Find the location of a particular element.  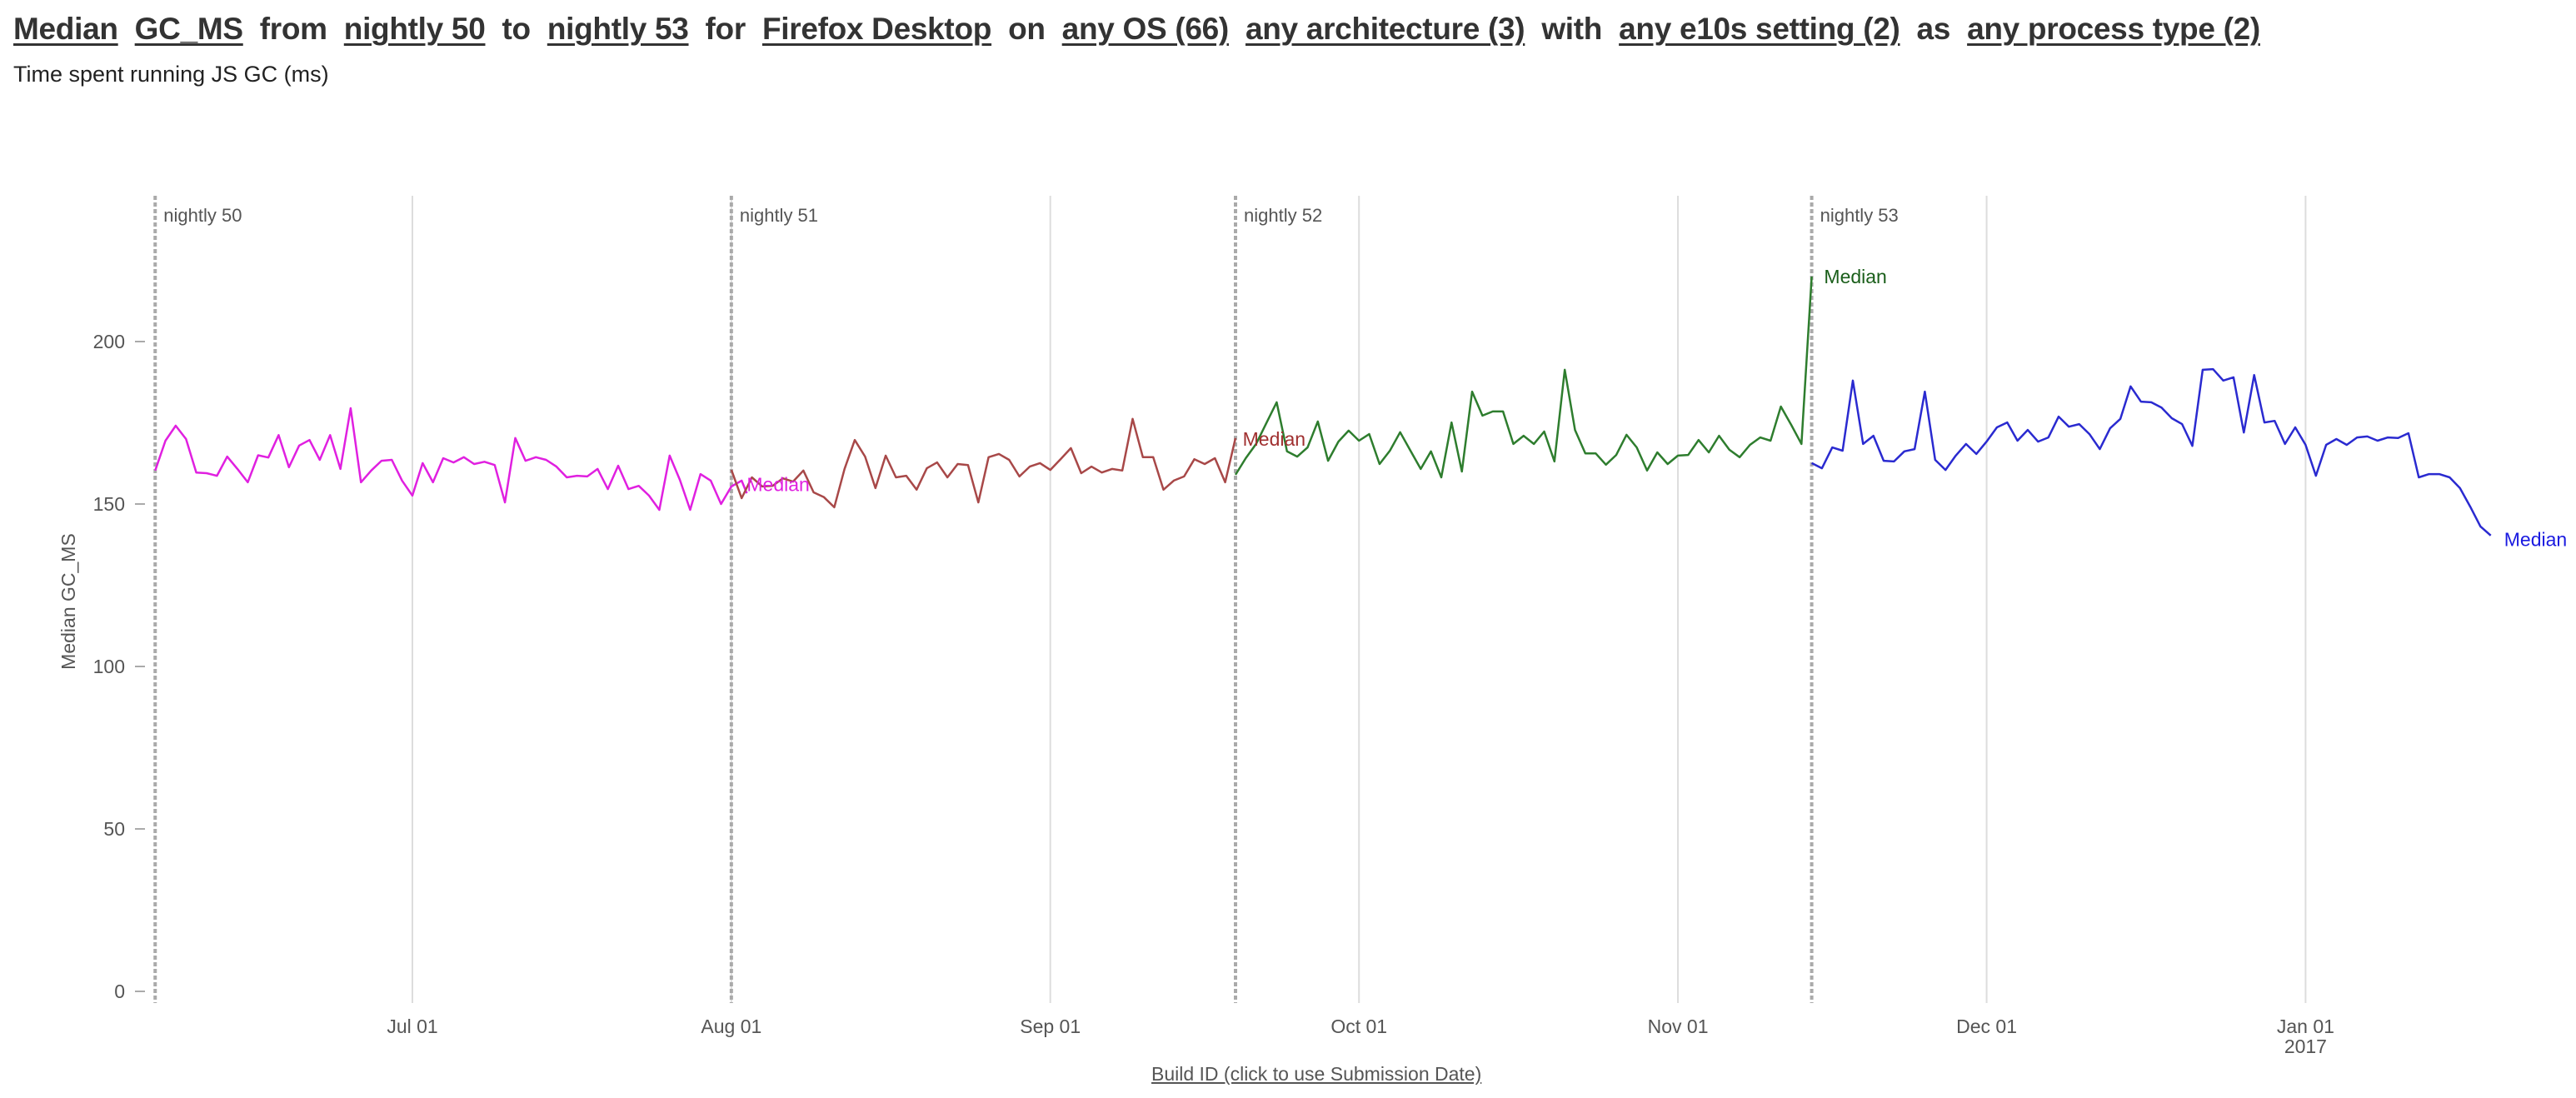

x-tick-sublabel: 2017 is located at coordinates (2305, 1046).